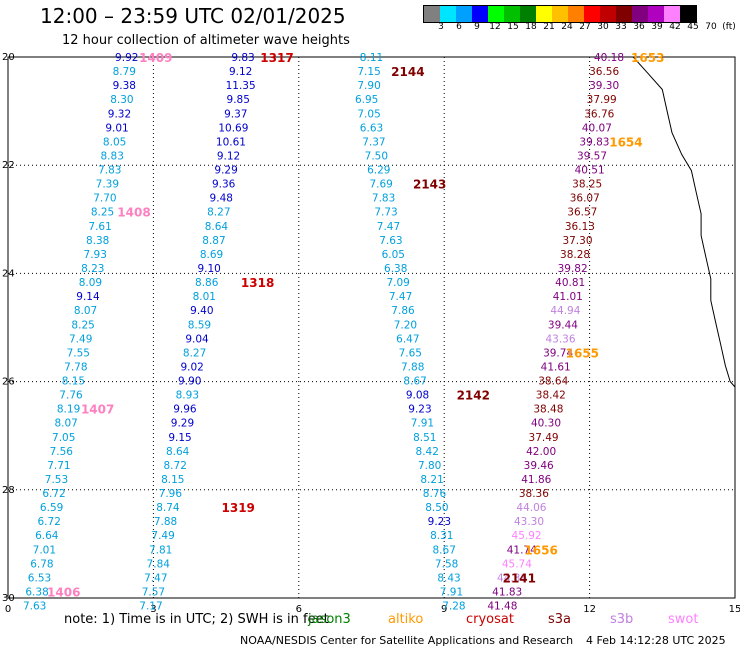 The image size is (740, 650). I want to click on wave-height-value: 6.78, so click(41, 564).